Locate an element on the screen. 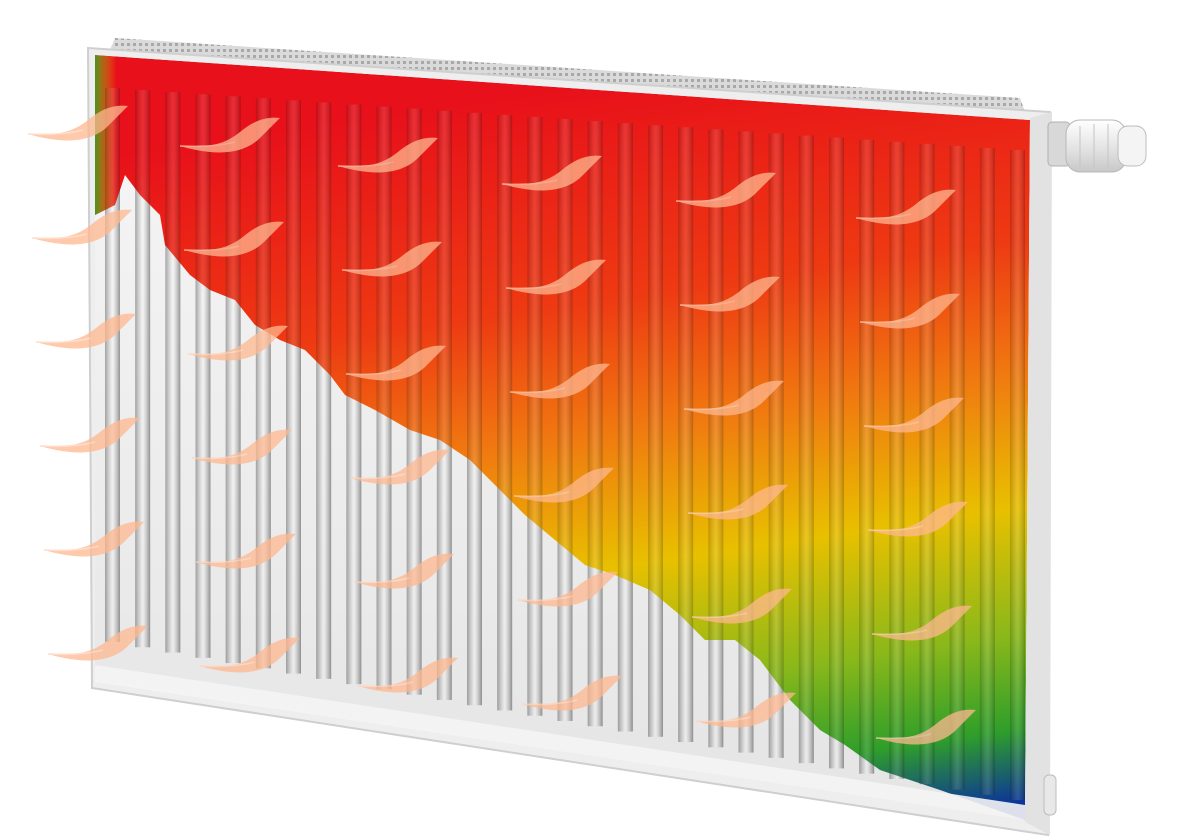 The image size is (1200, 839). drain-plug is located at coordinates (1050, 795).